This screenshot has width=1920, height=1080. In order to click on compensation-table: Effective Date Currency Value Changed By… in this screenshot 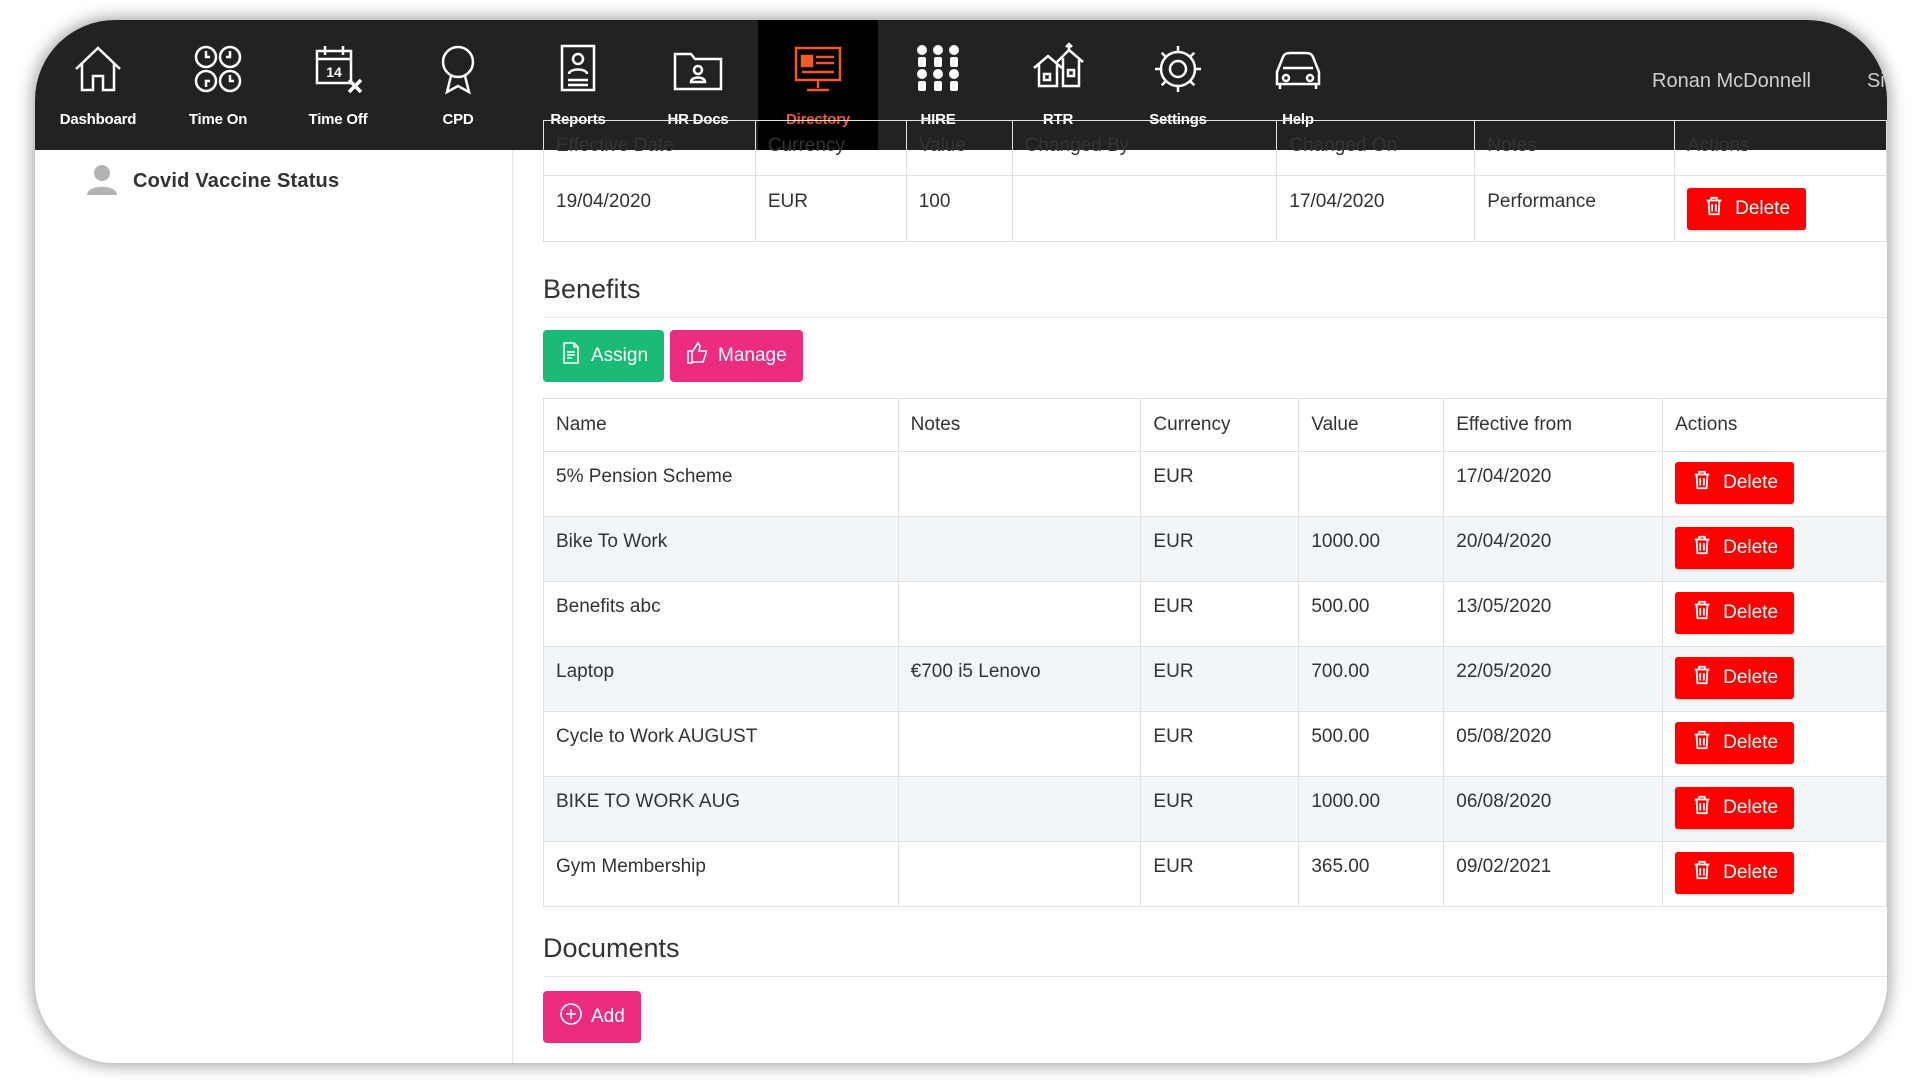, I will do `click(1215, 181)`.